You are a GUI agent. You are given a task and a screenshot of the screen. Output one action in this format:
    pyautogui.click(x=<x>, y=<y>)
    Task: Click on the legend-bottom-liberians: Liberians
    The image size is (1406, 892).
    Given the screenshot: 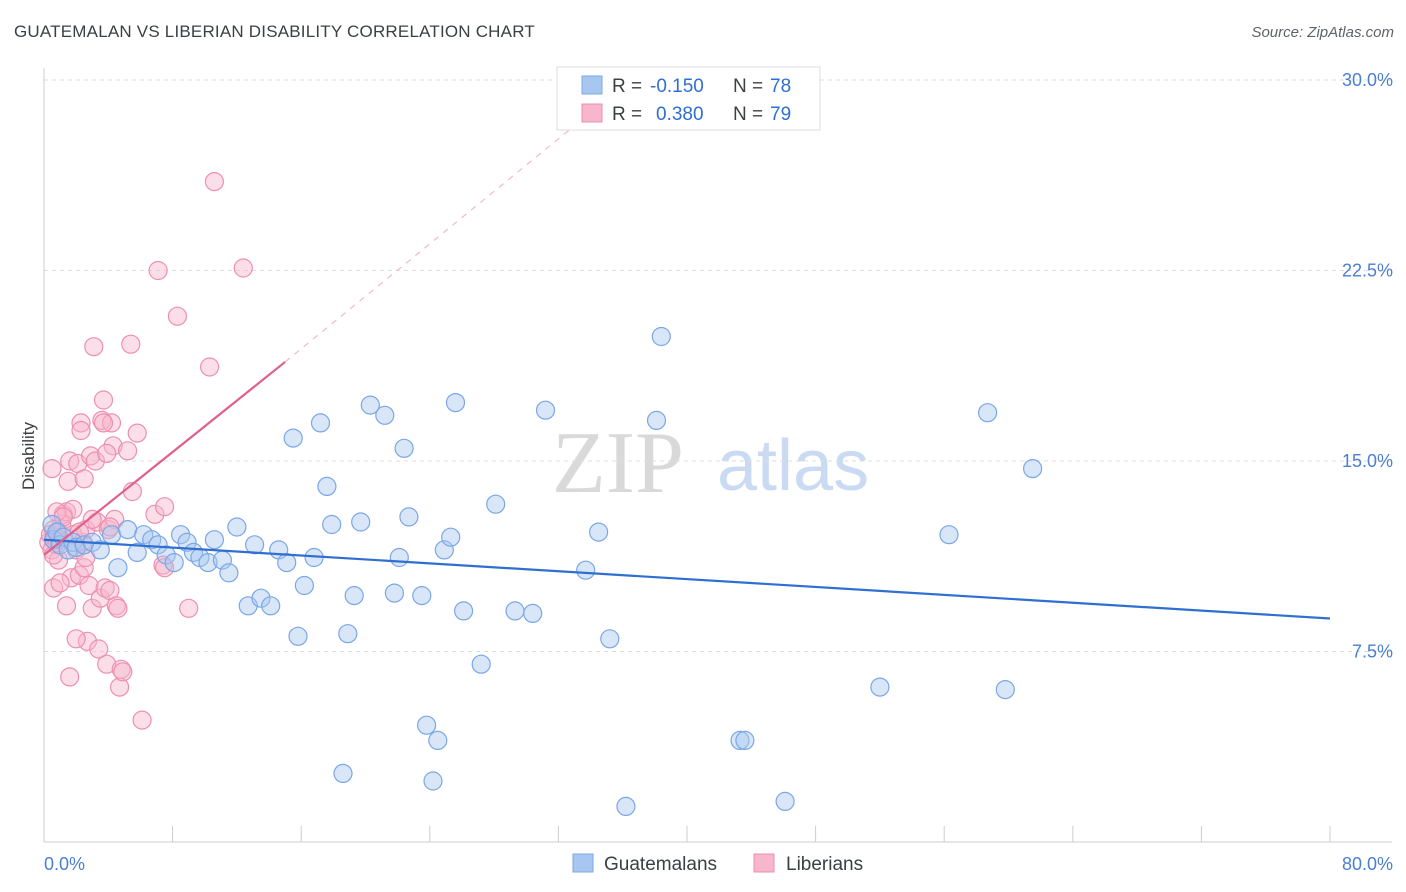 What is the action you would take?
    pyautogui.click(x=824, y=864)
    